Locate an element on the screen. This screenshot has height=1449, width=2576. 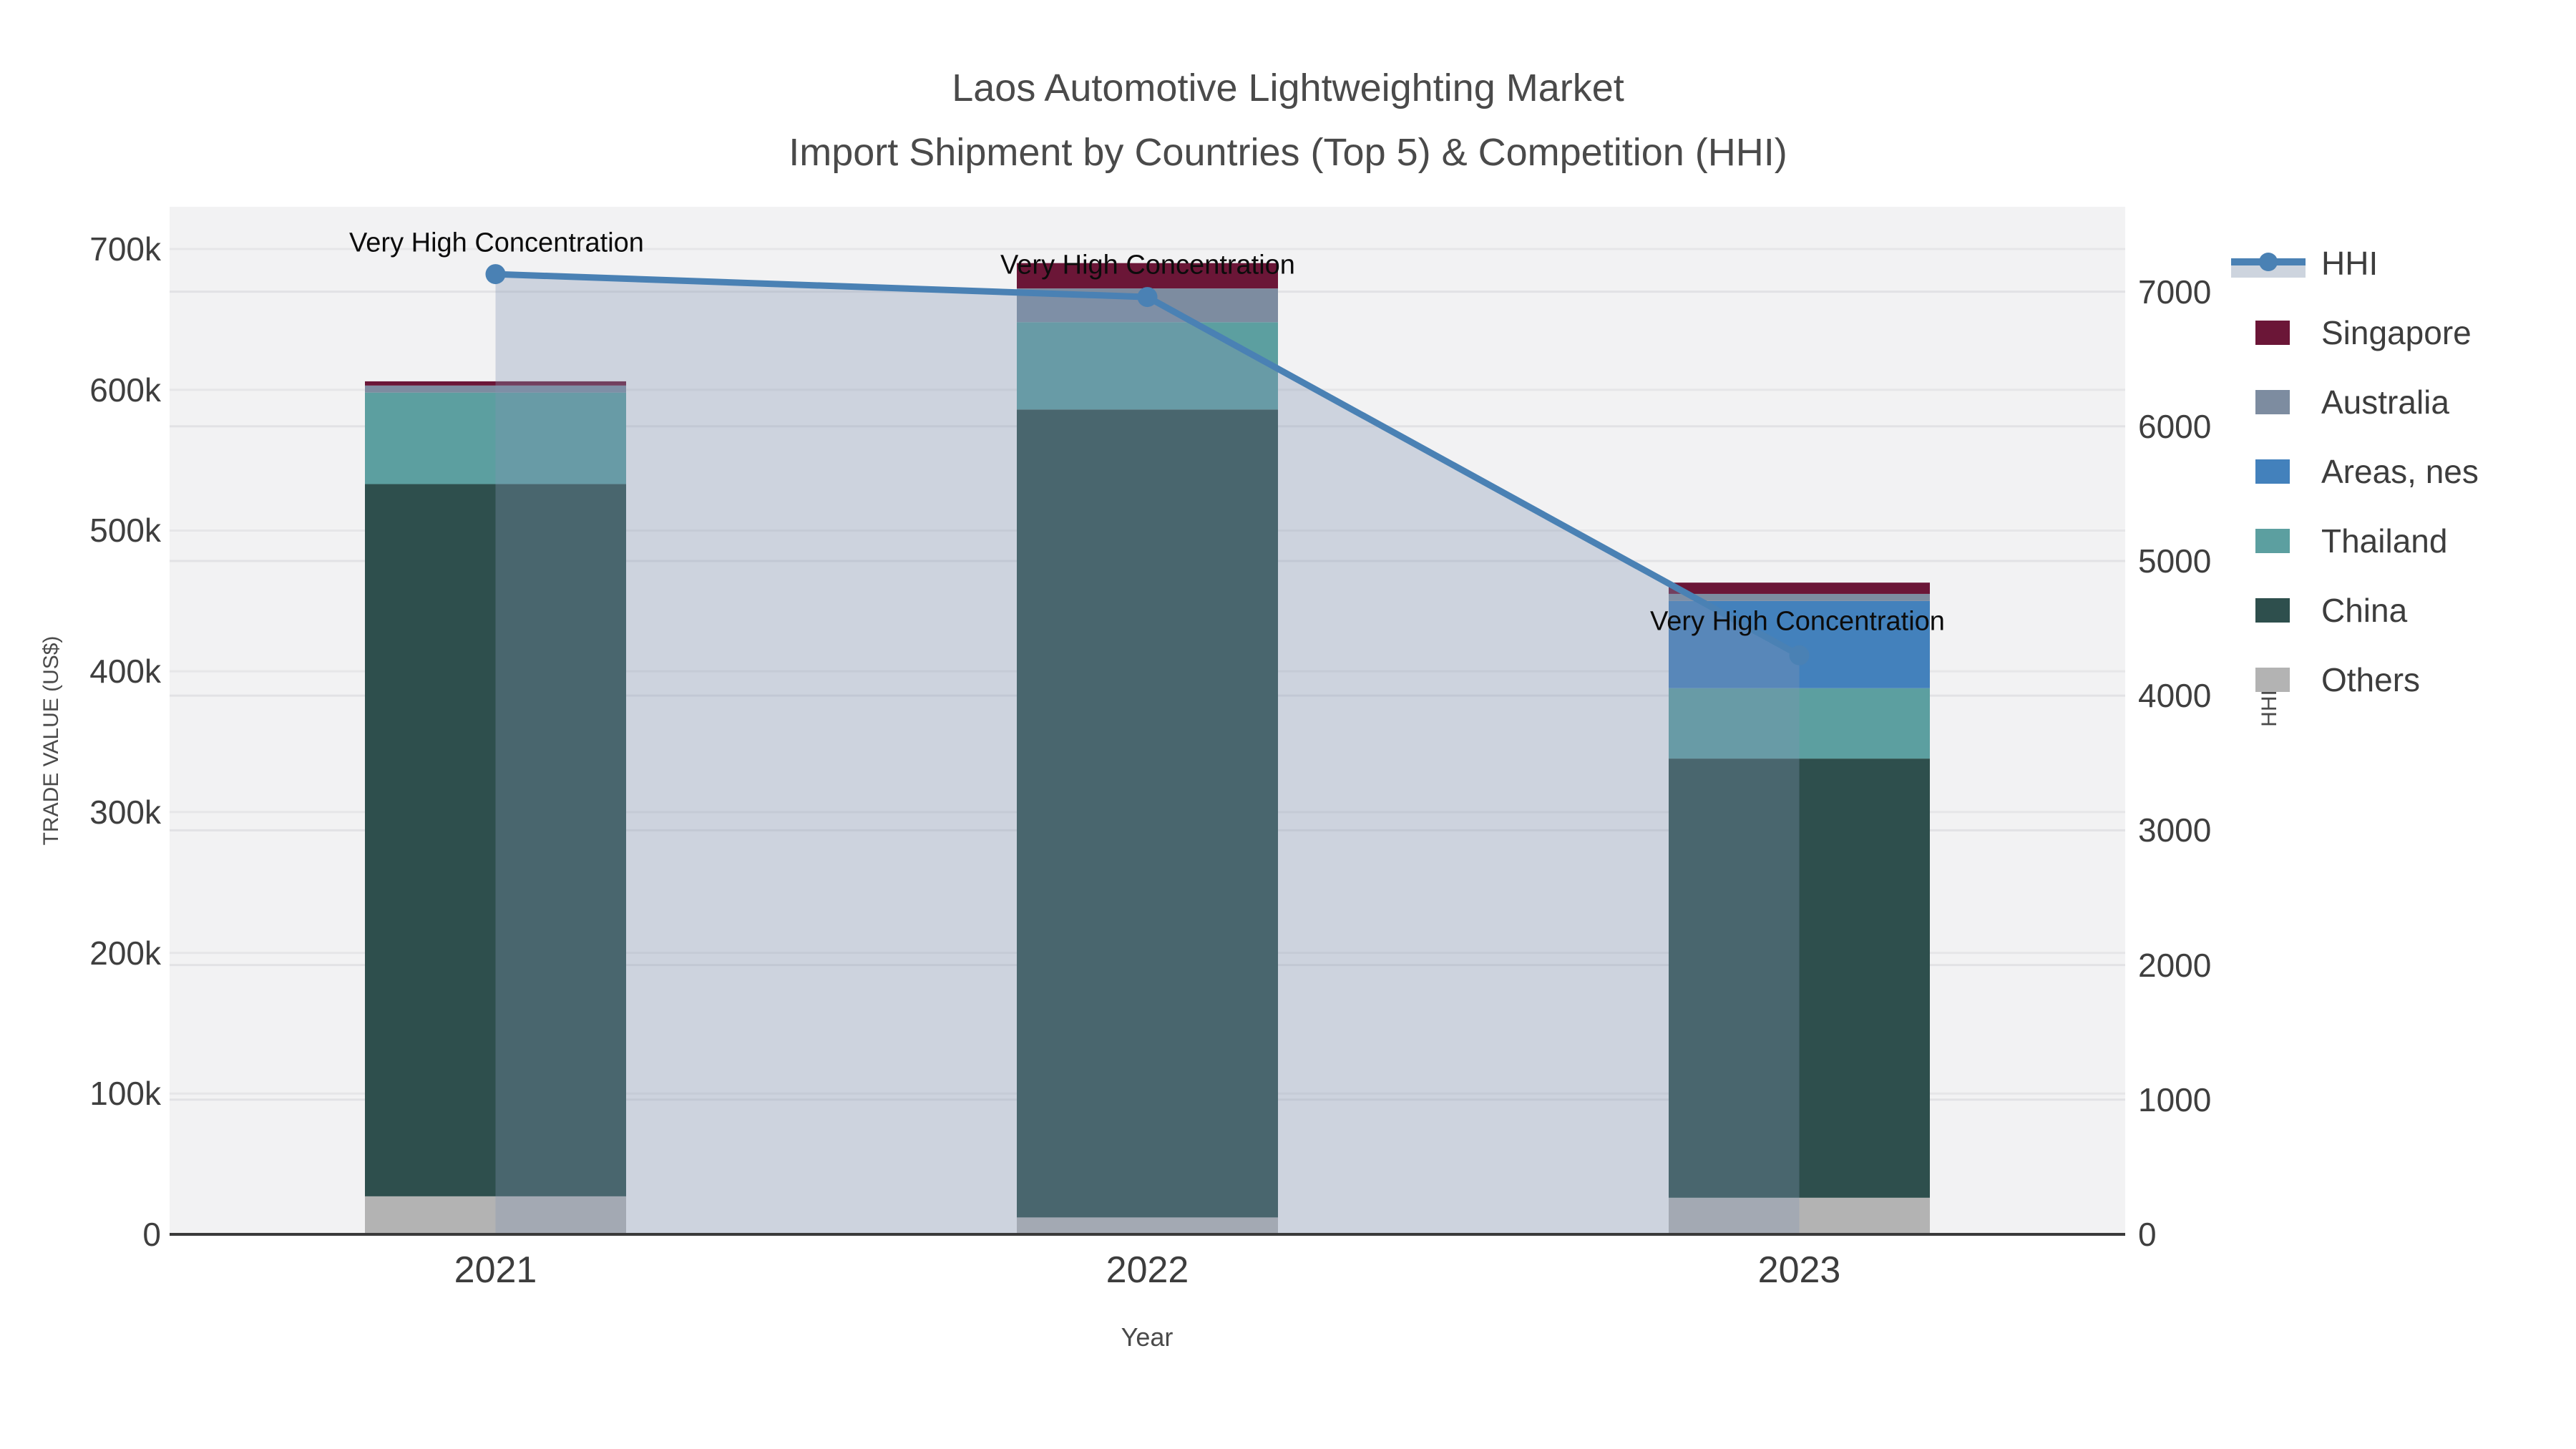
hhi-line-icon is located at coordinates (2268, 263).